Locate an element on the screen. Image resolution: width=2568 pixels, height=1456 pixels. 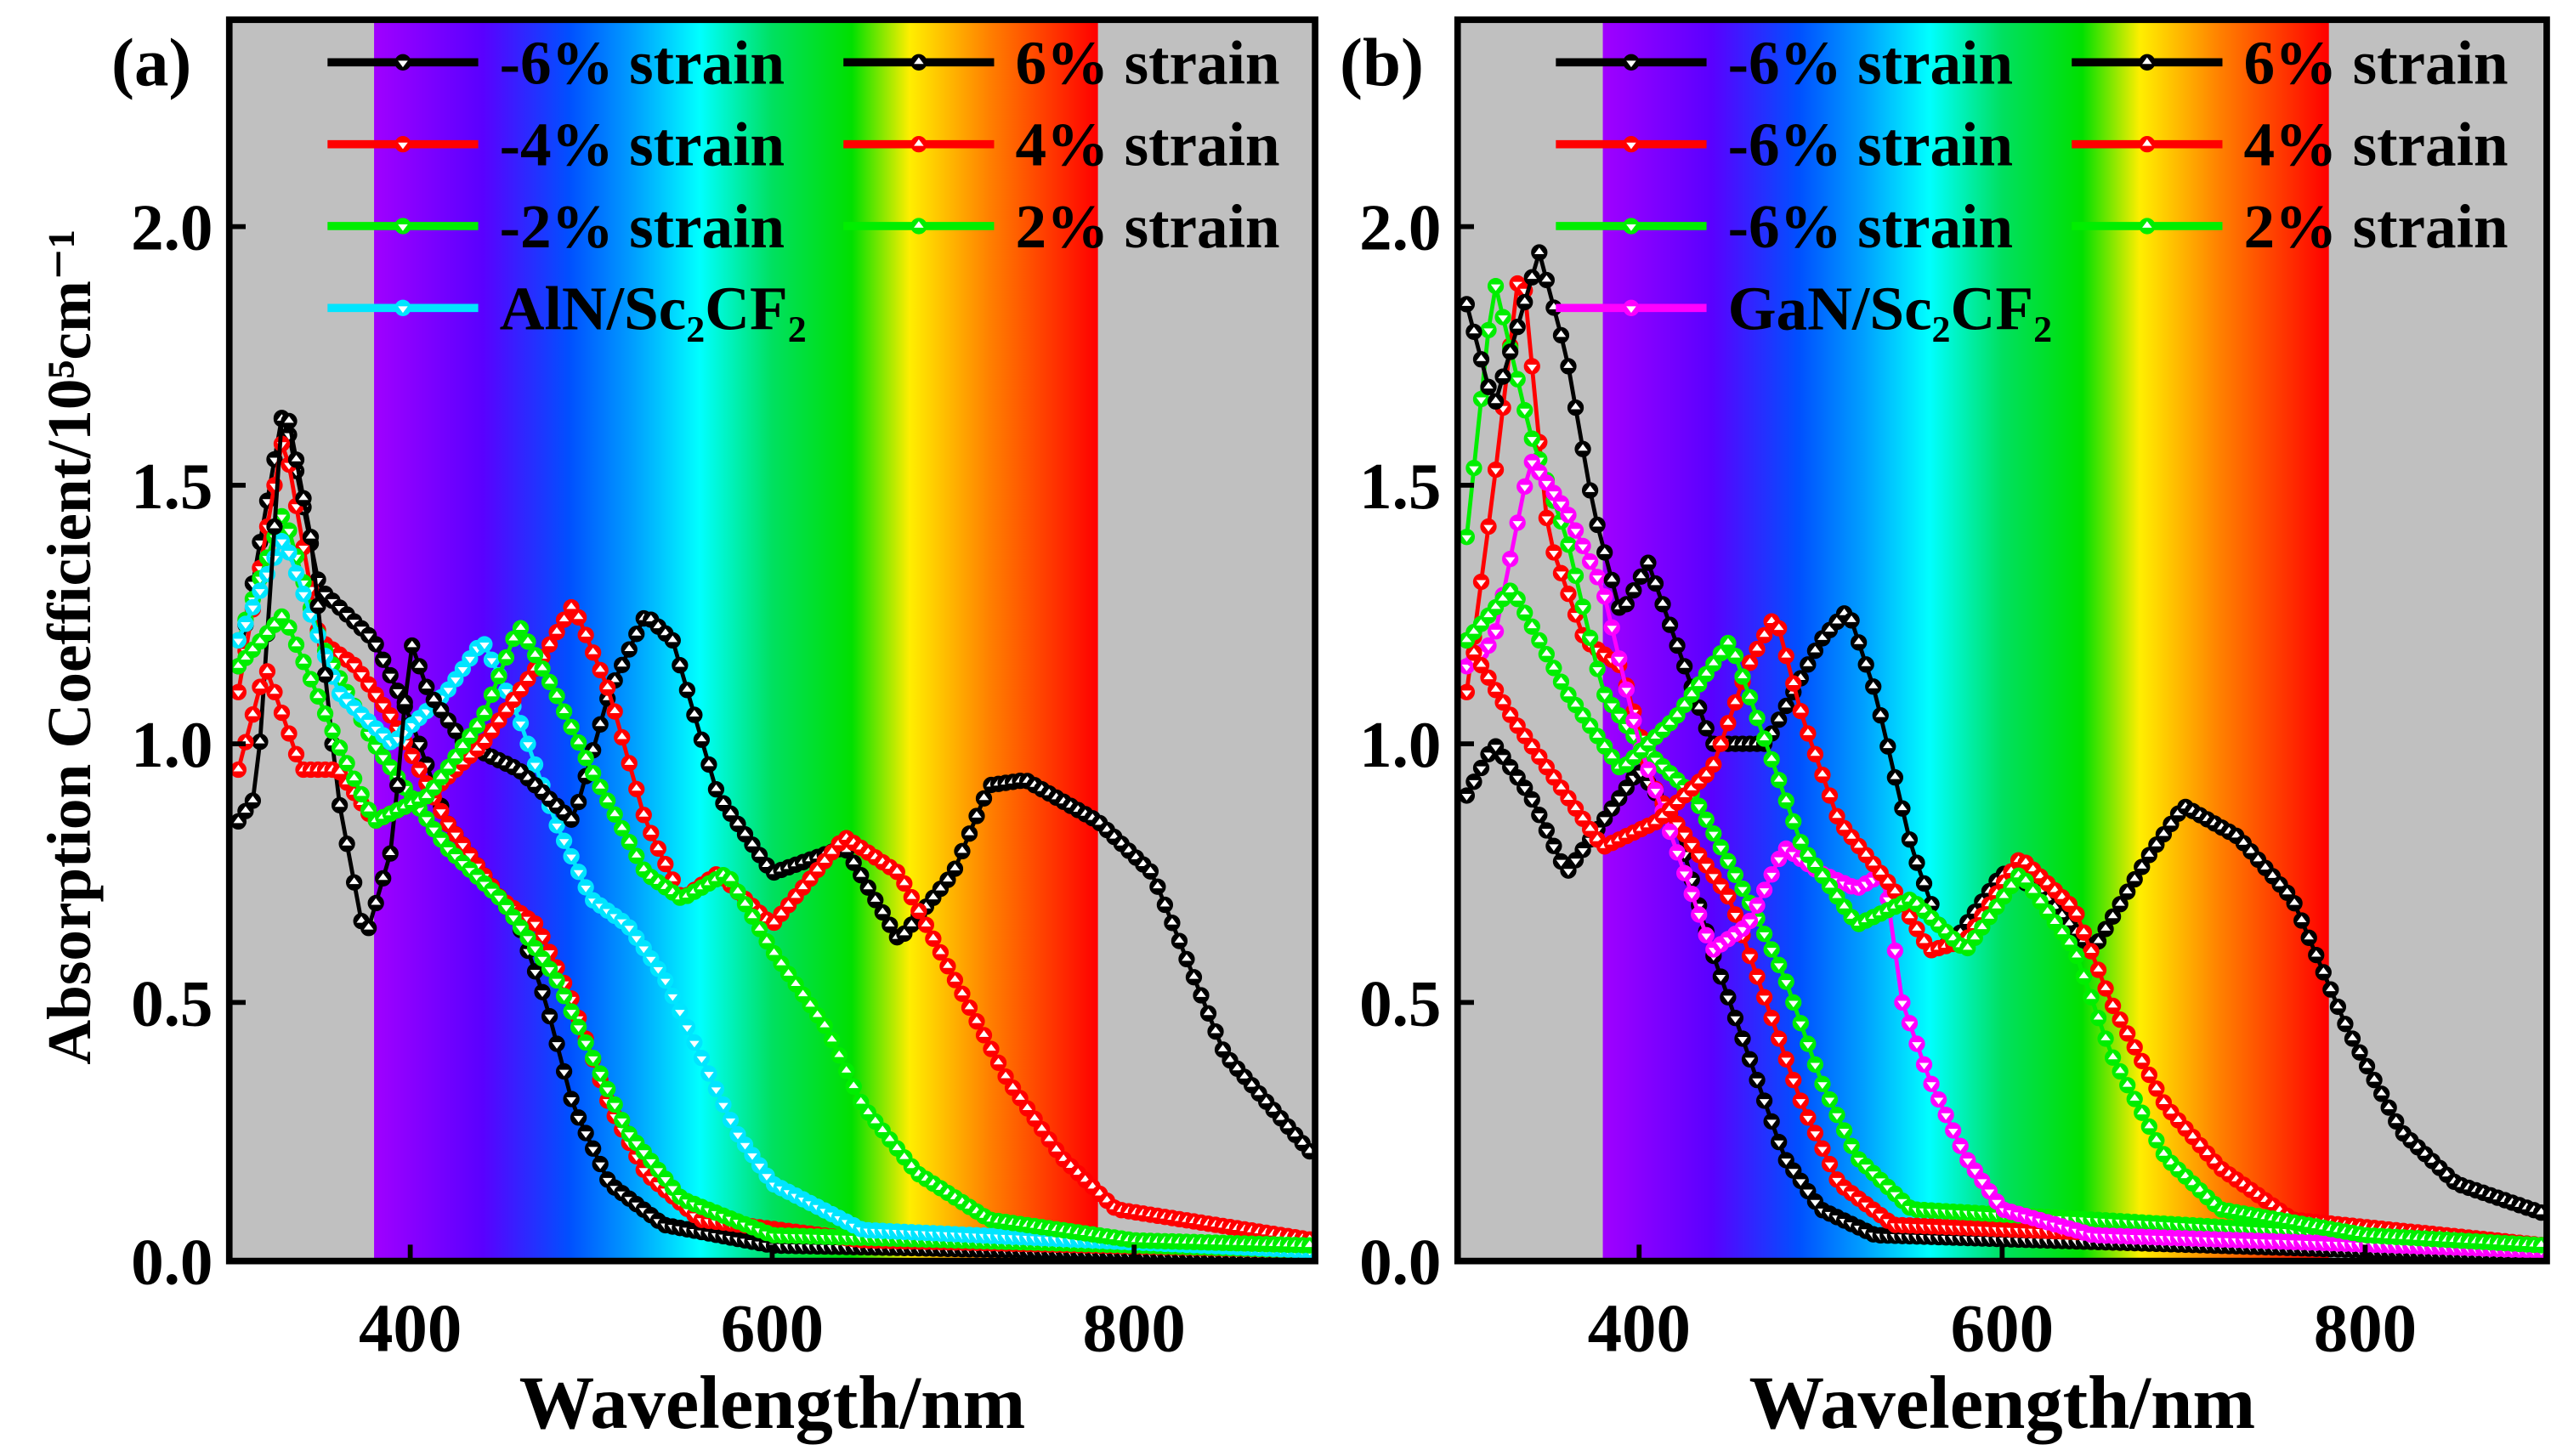
legend-entry: -6% strain is located at coordinates (1784, 63).